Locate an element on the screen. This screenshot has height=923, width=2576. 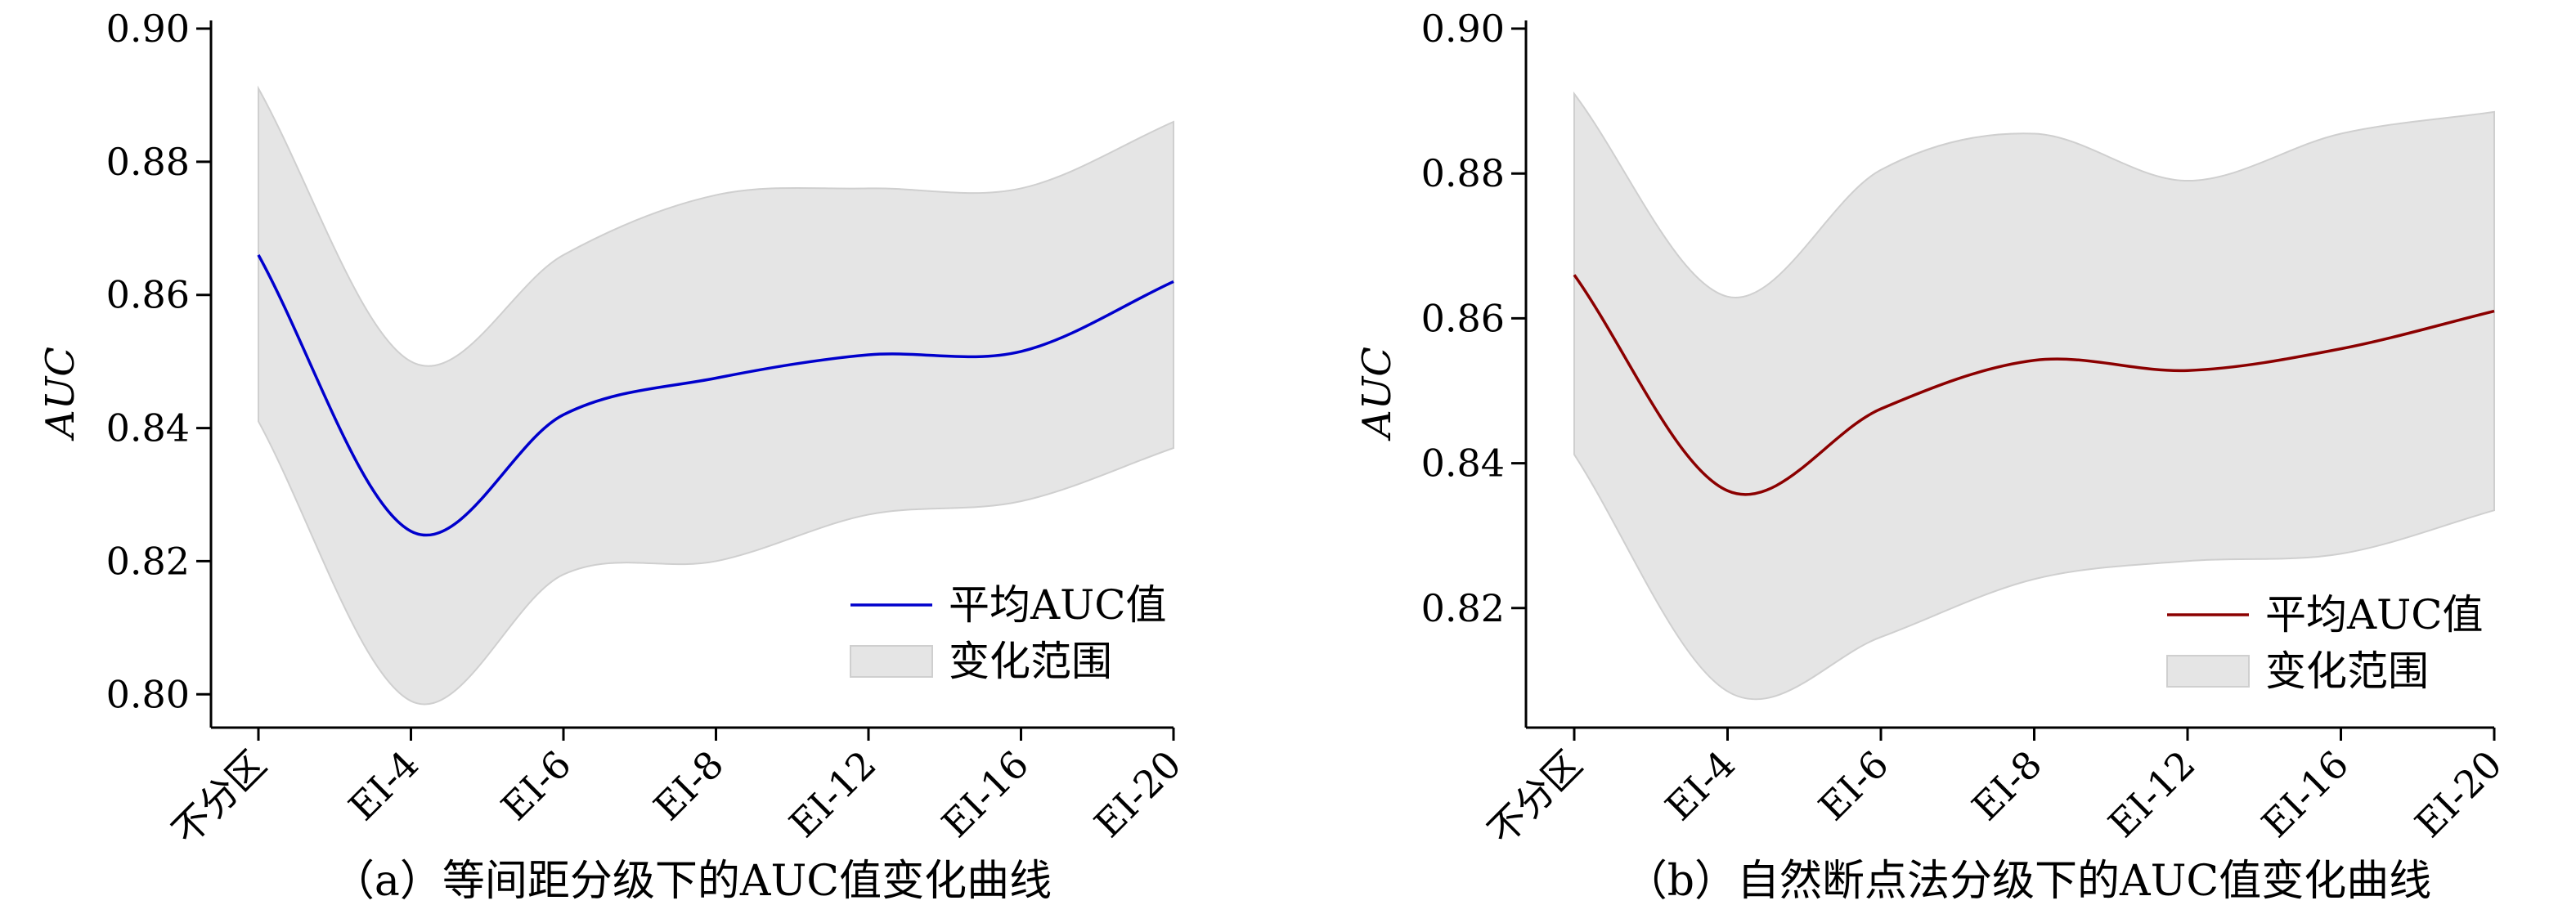
y-tick-label: 0.80 is located at coordinates (148, 694).